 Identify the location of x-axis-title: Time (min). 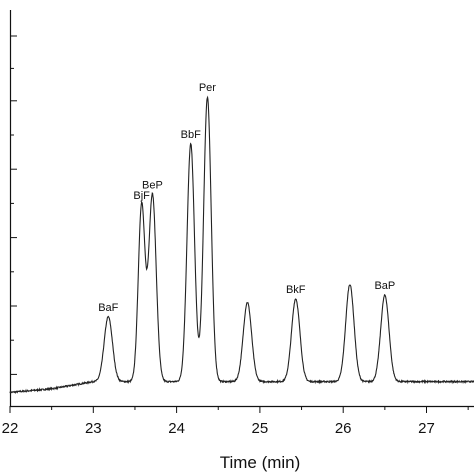
(260, 462).